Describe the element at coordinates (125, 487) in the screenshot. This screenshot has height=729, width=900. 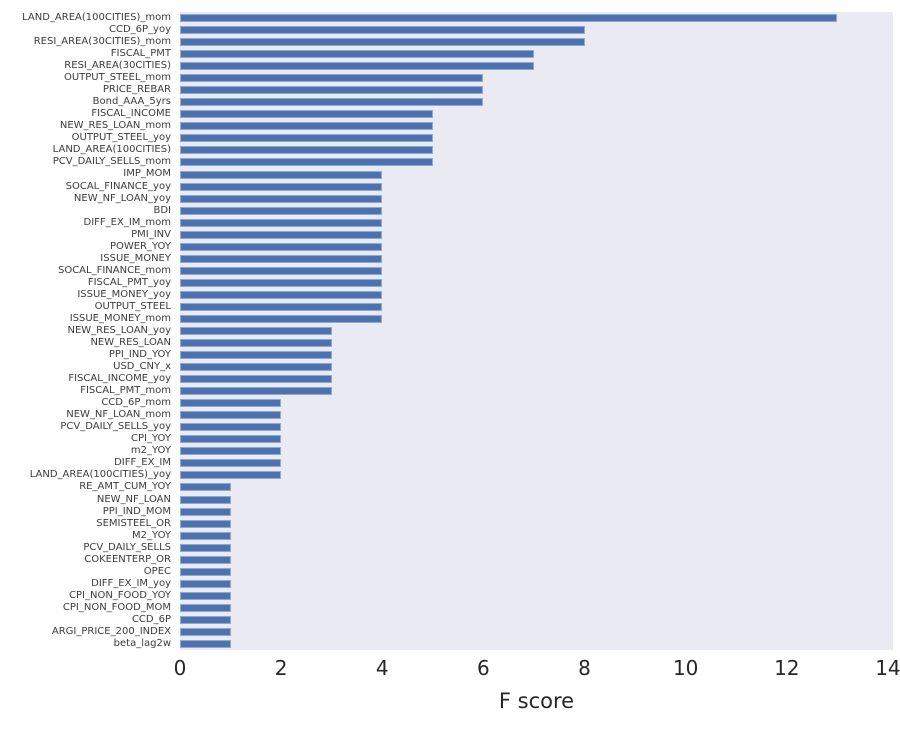
I see `y-tick-label: RE_AMT_CUM_YOY` at that location.